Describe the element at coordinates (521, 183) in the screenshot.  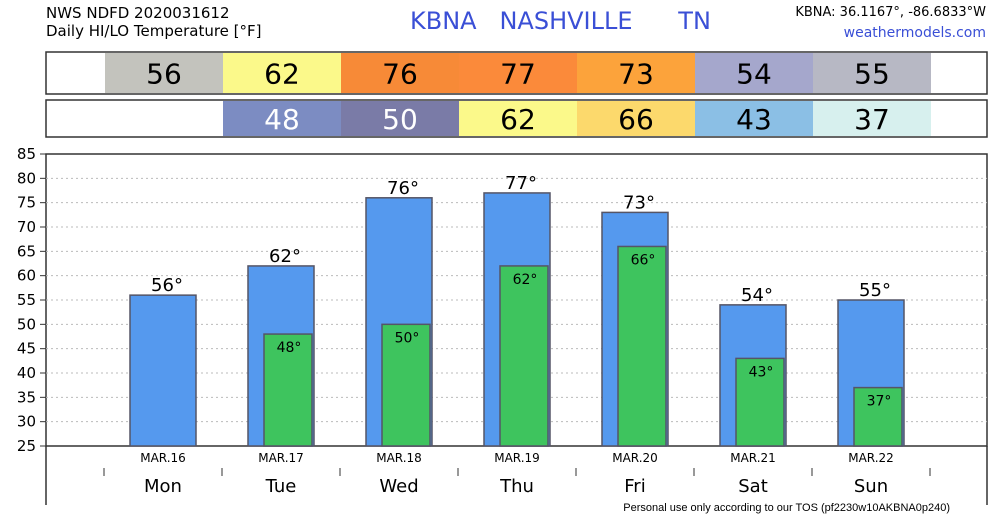
I see `hi-bar-label: 77°` at that location.